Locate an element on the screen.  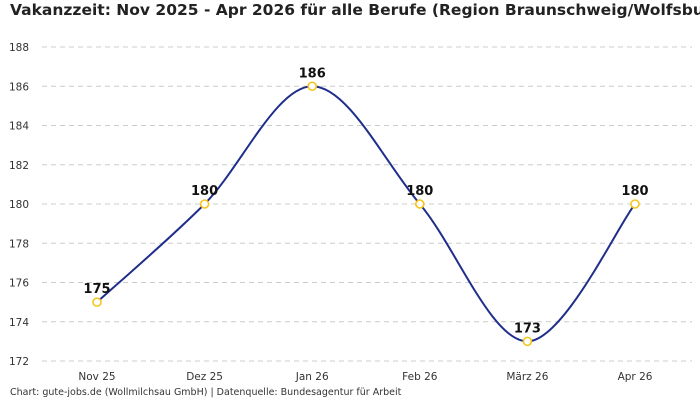
y-tick-label: 186 is located at coordinates (19, 87).